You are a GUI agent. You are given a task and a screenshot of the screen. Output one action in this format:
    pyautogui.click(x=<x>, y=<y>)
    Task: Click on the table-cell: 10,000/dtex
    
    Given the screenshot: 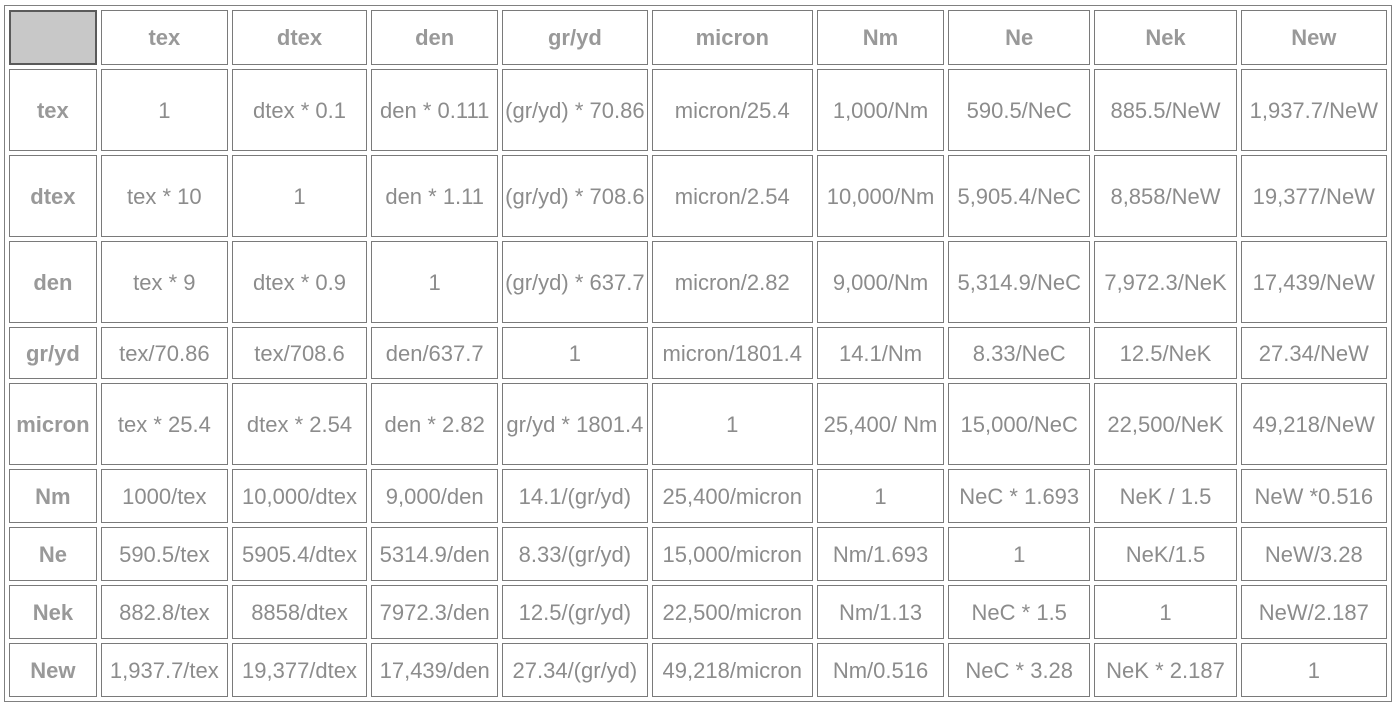 What is the action you would take?
    pyautogui.click(x=299, y=496)
    